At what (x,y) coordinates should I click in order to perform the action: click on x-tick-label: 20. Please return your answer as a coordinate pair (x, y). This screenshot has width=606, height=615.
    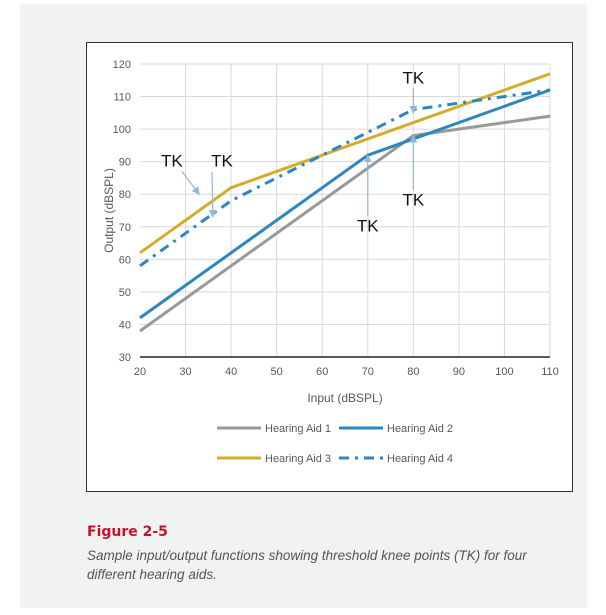
    Looking at the image, I should click on (140, 372).